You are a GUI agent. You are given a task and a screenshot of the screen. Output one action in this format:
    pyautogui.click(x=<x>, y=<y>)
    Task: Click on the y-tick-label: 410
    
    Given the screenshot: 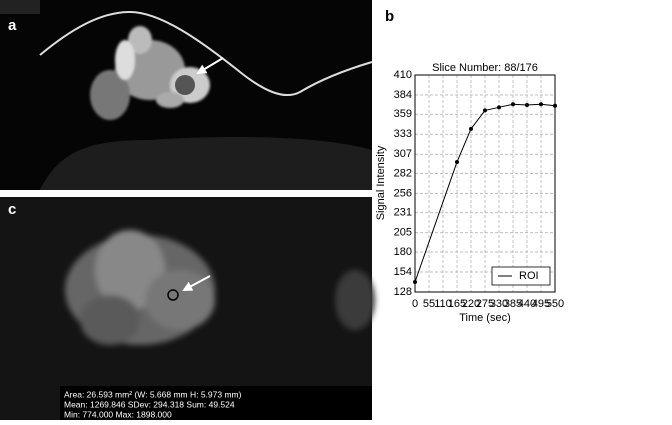 What is the action you would take?
    pyautogui.click(x=403, y=75)
    